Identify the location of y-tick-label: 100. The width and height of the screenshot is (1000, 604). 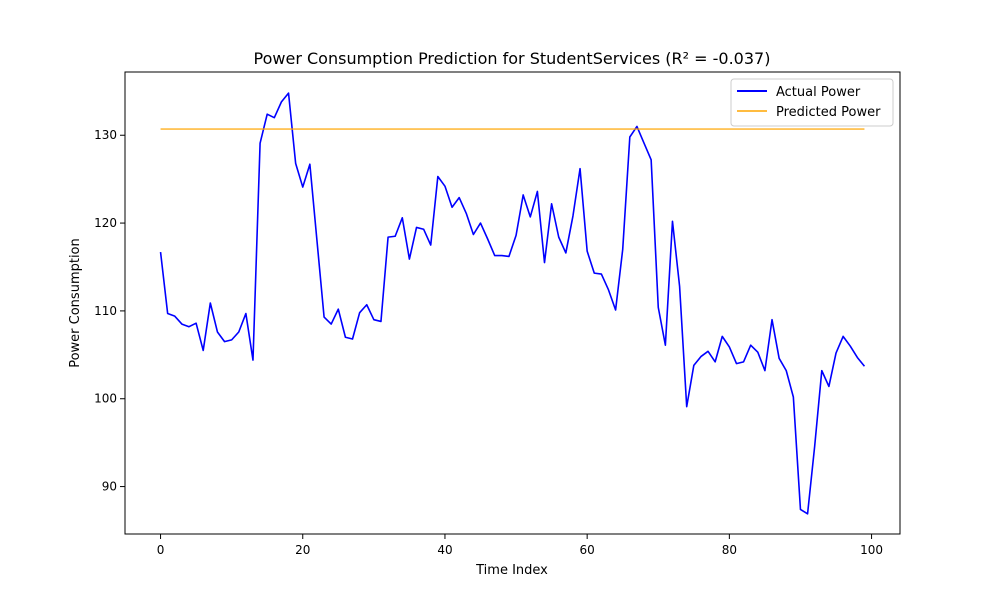
(105, 399).